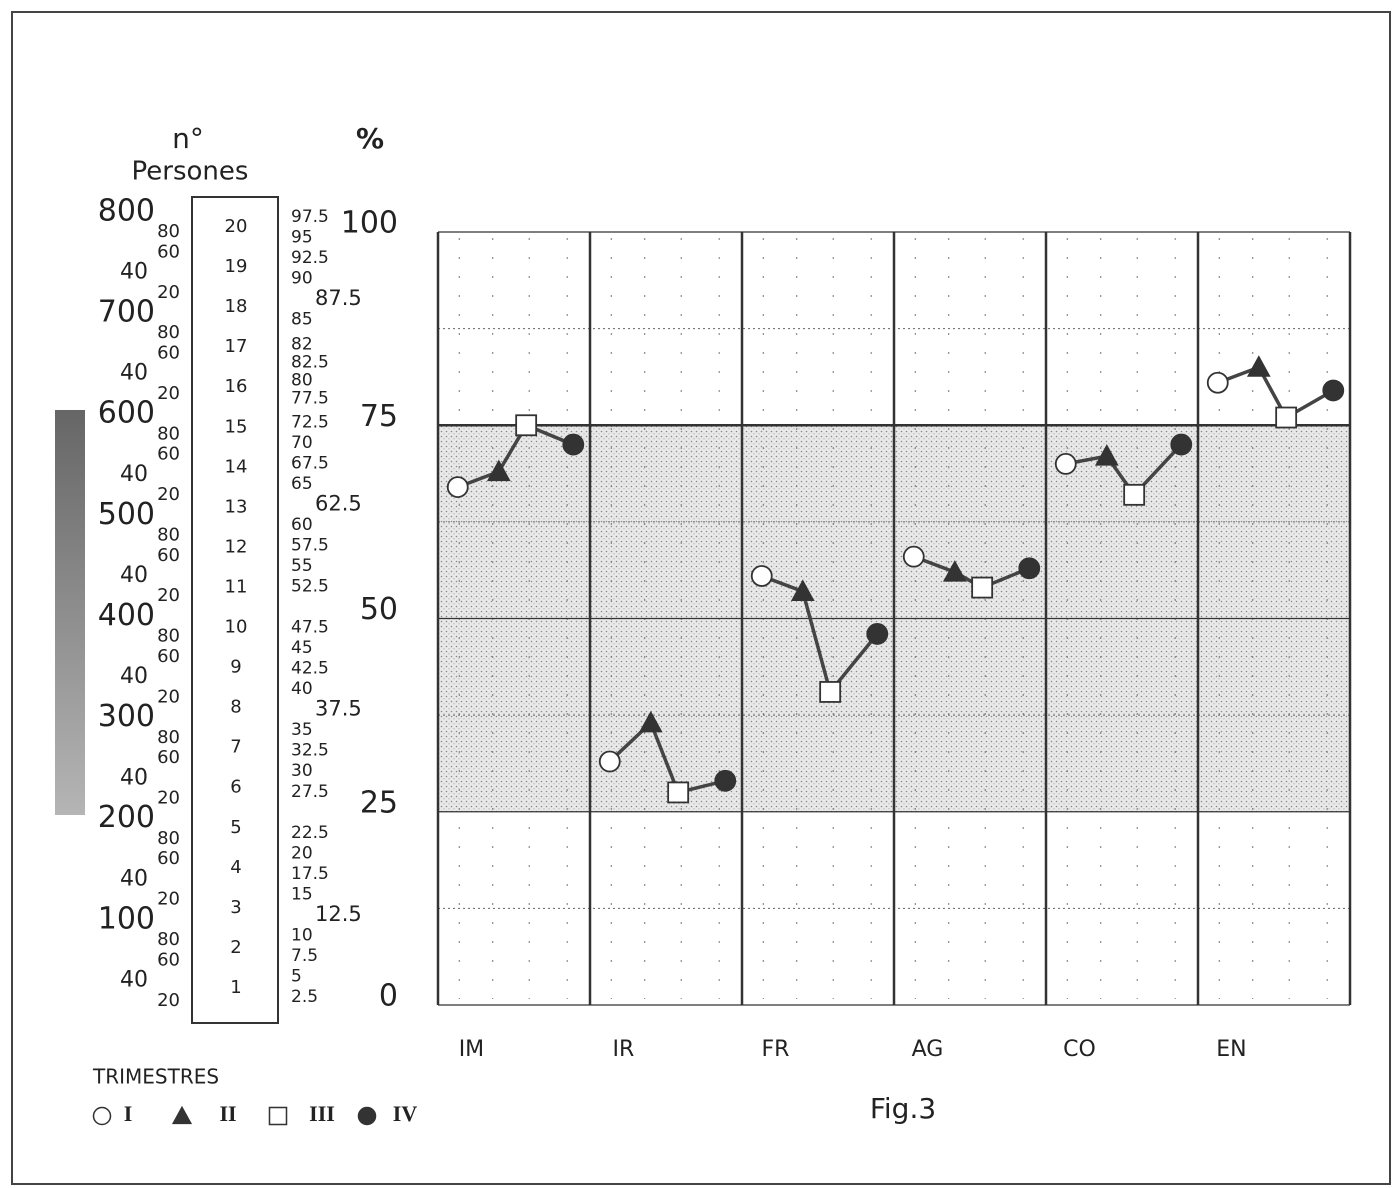  What do you see at coordinates (310, 362) in the screenshot?
I see `percent-tick-label: 82.5` at bounding box center [310, 362].